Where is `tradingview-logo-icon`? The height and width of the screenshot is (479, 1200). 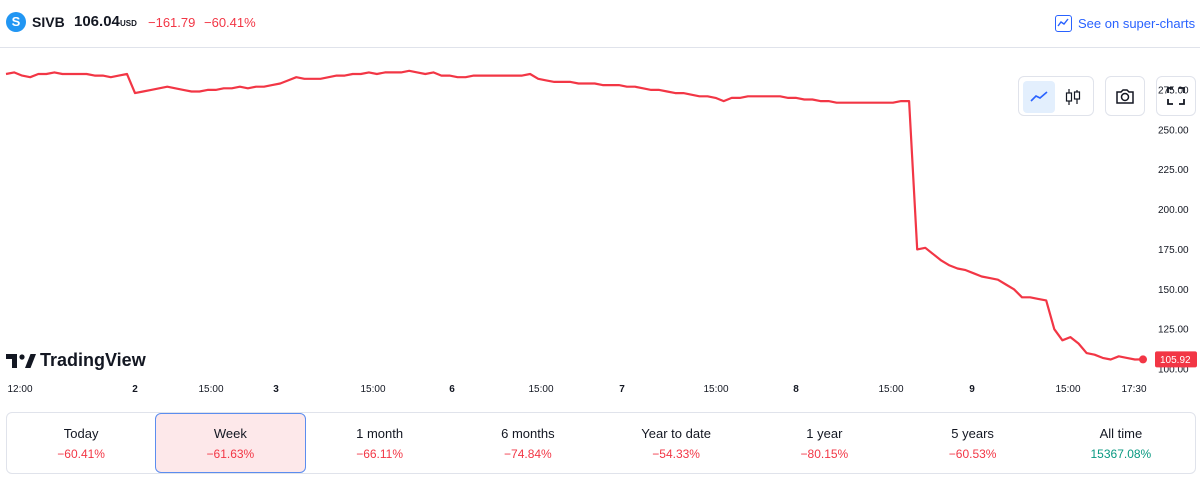
tradingview-logo-icon is located at coordinates (21, 360).